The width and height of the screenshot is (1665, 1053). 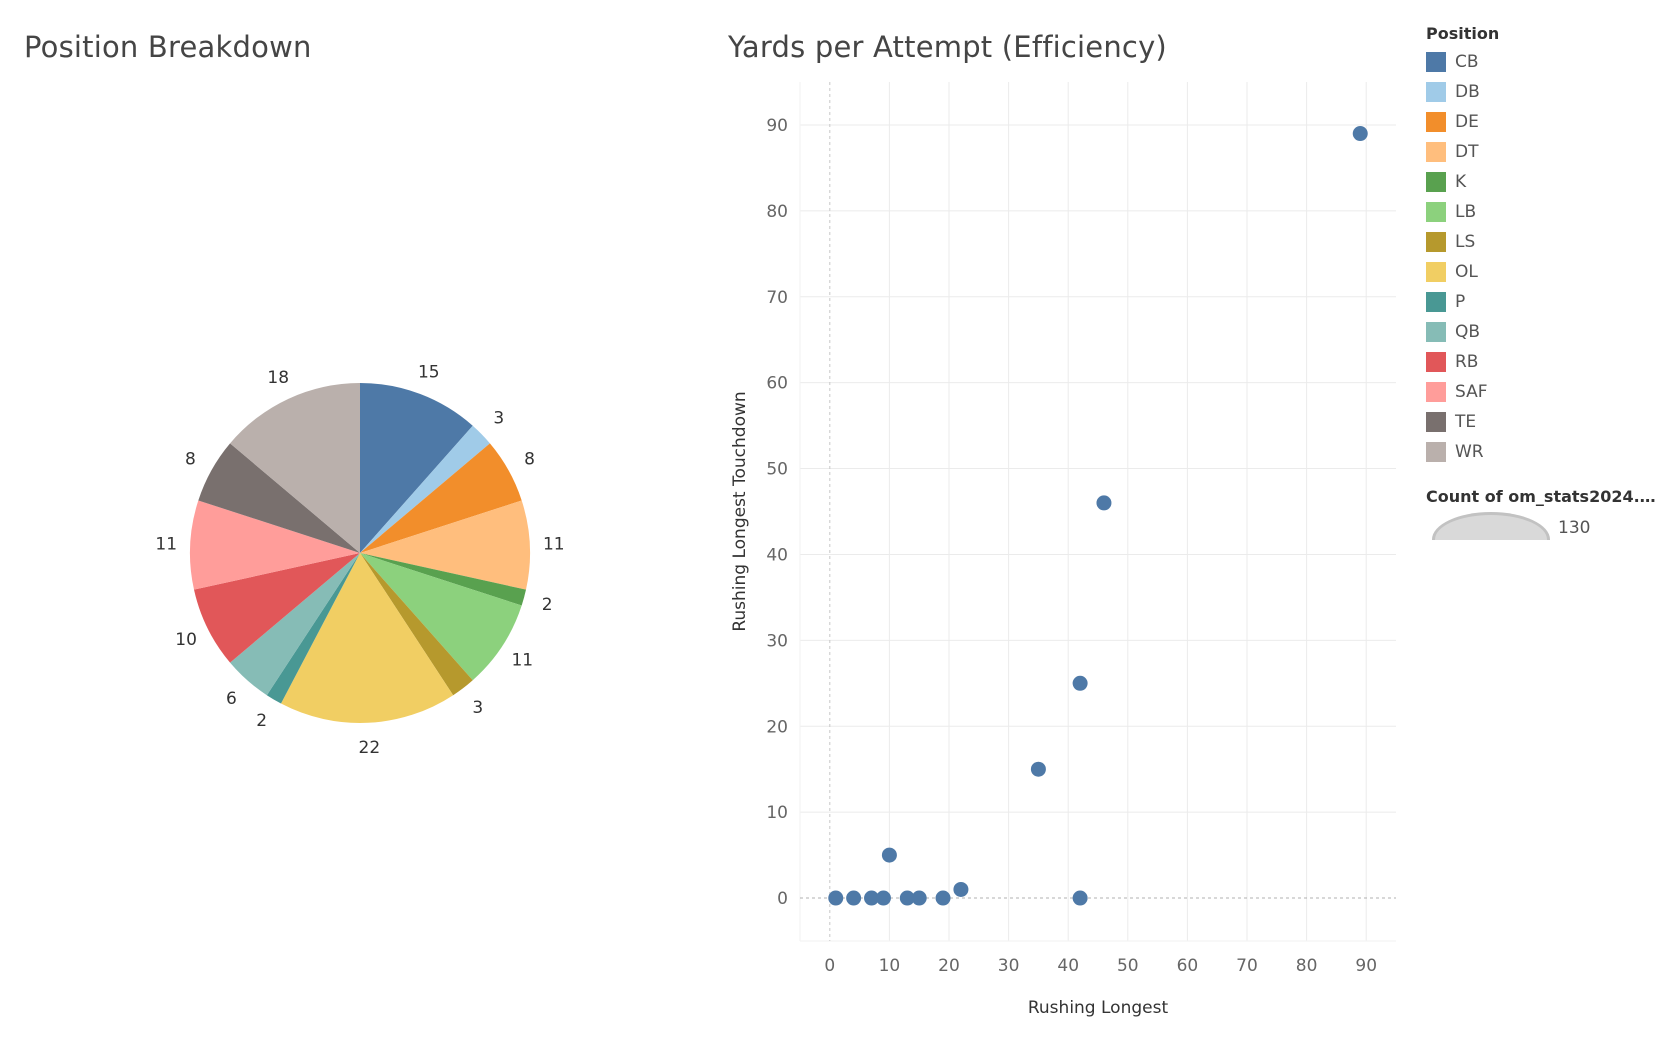 What do you see at coordinates (1467, 62) in the screenshot?
I see `legend-label: CB` at bounding box center [1467, 62].